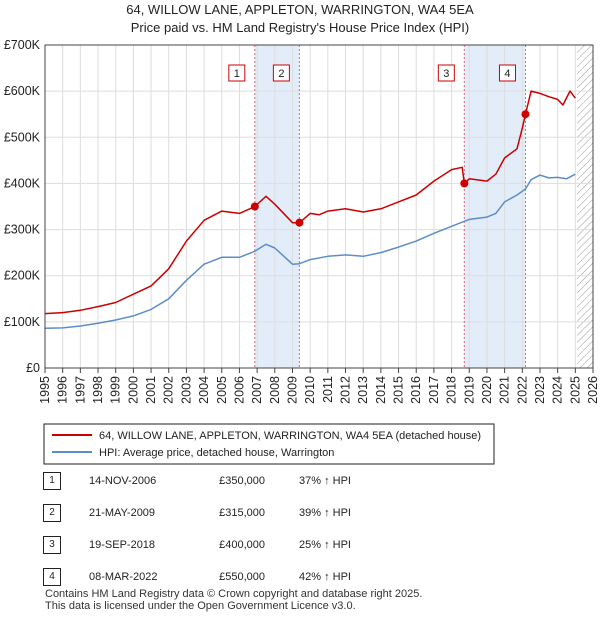 The width and height of the screenshot is (600, 620). I want to click on x-tick-label: 2003, so click(186, 390).